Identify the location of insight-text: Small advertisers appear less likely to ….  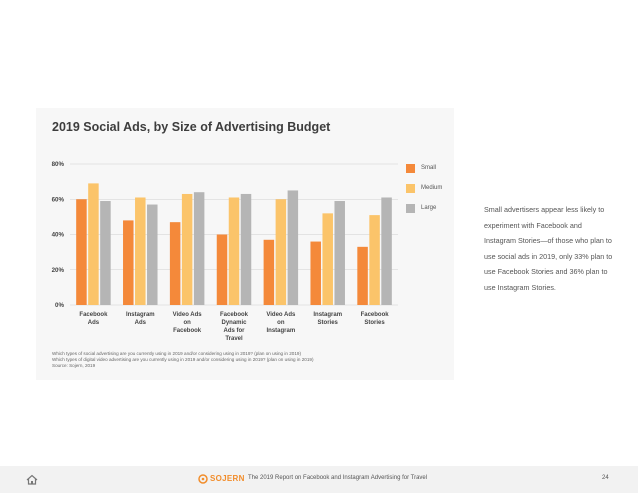
(548, 248).